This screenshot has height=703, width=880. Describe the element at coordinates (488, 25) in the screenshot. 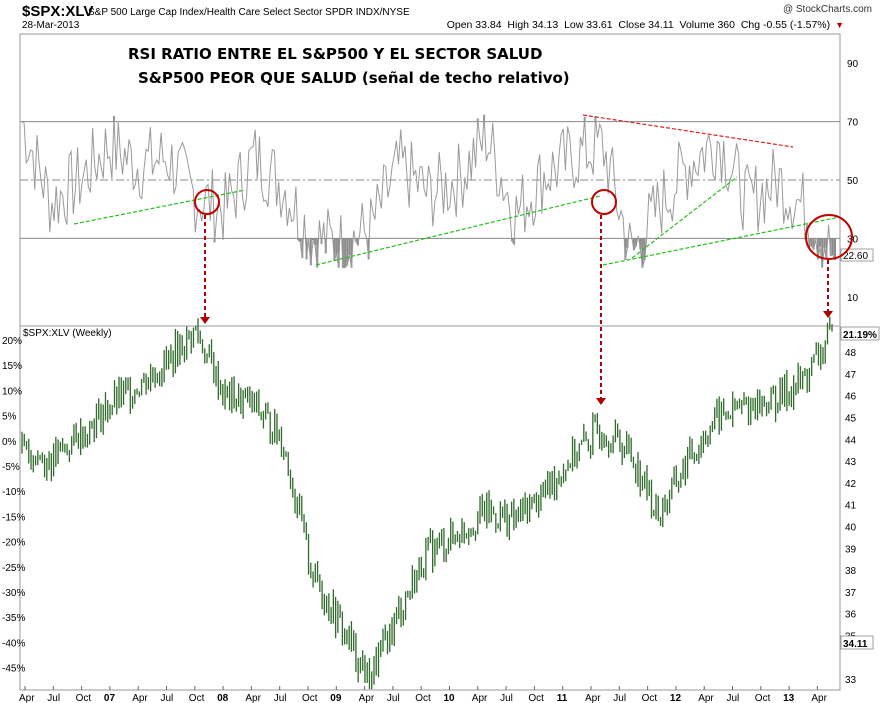

I see `open-value: 33.84` at that location.